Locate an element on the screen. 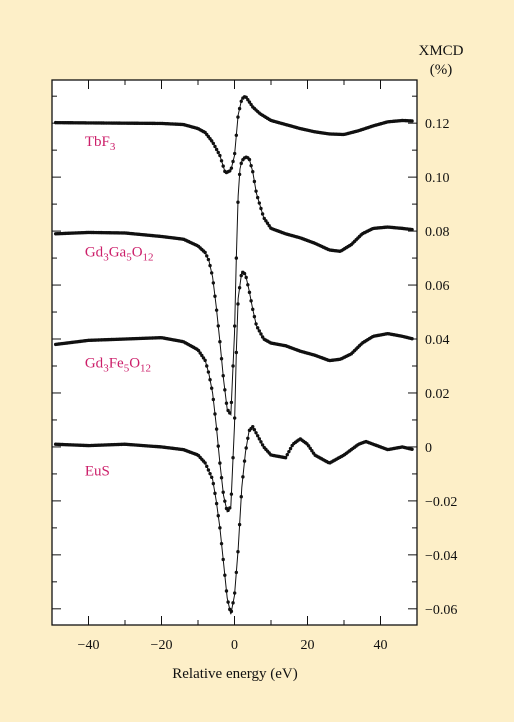  x-tick-label: 40 is located at coordinates (381, 645).